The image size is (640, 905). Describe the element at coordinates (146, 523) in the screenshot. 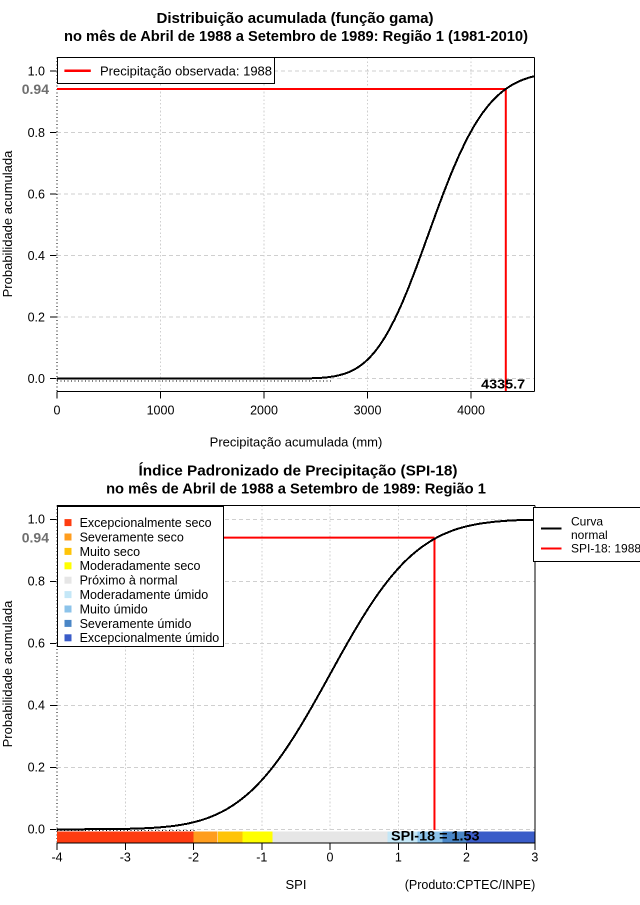

I see `svg-text: Excepcionalmente seco` at that location.